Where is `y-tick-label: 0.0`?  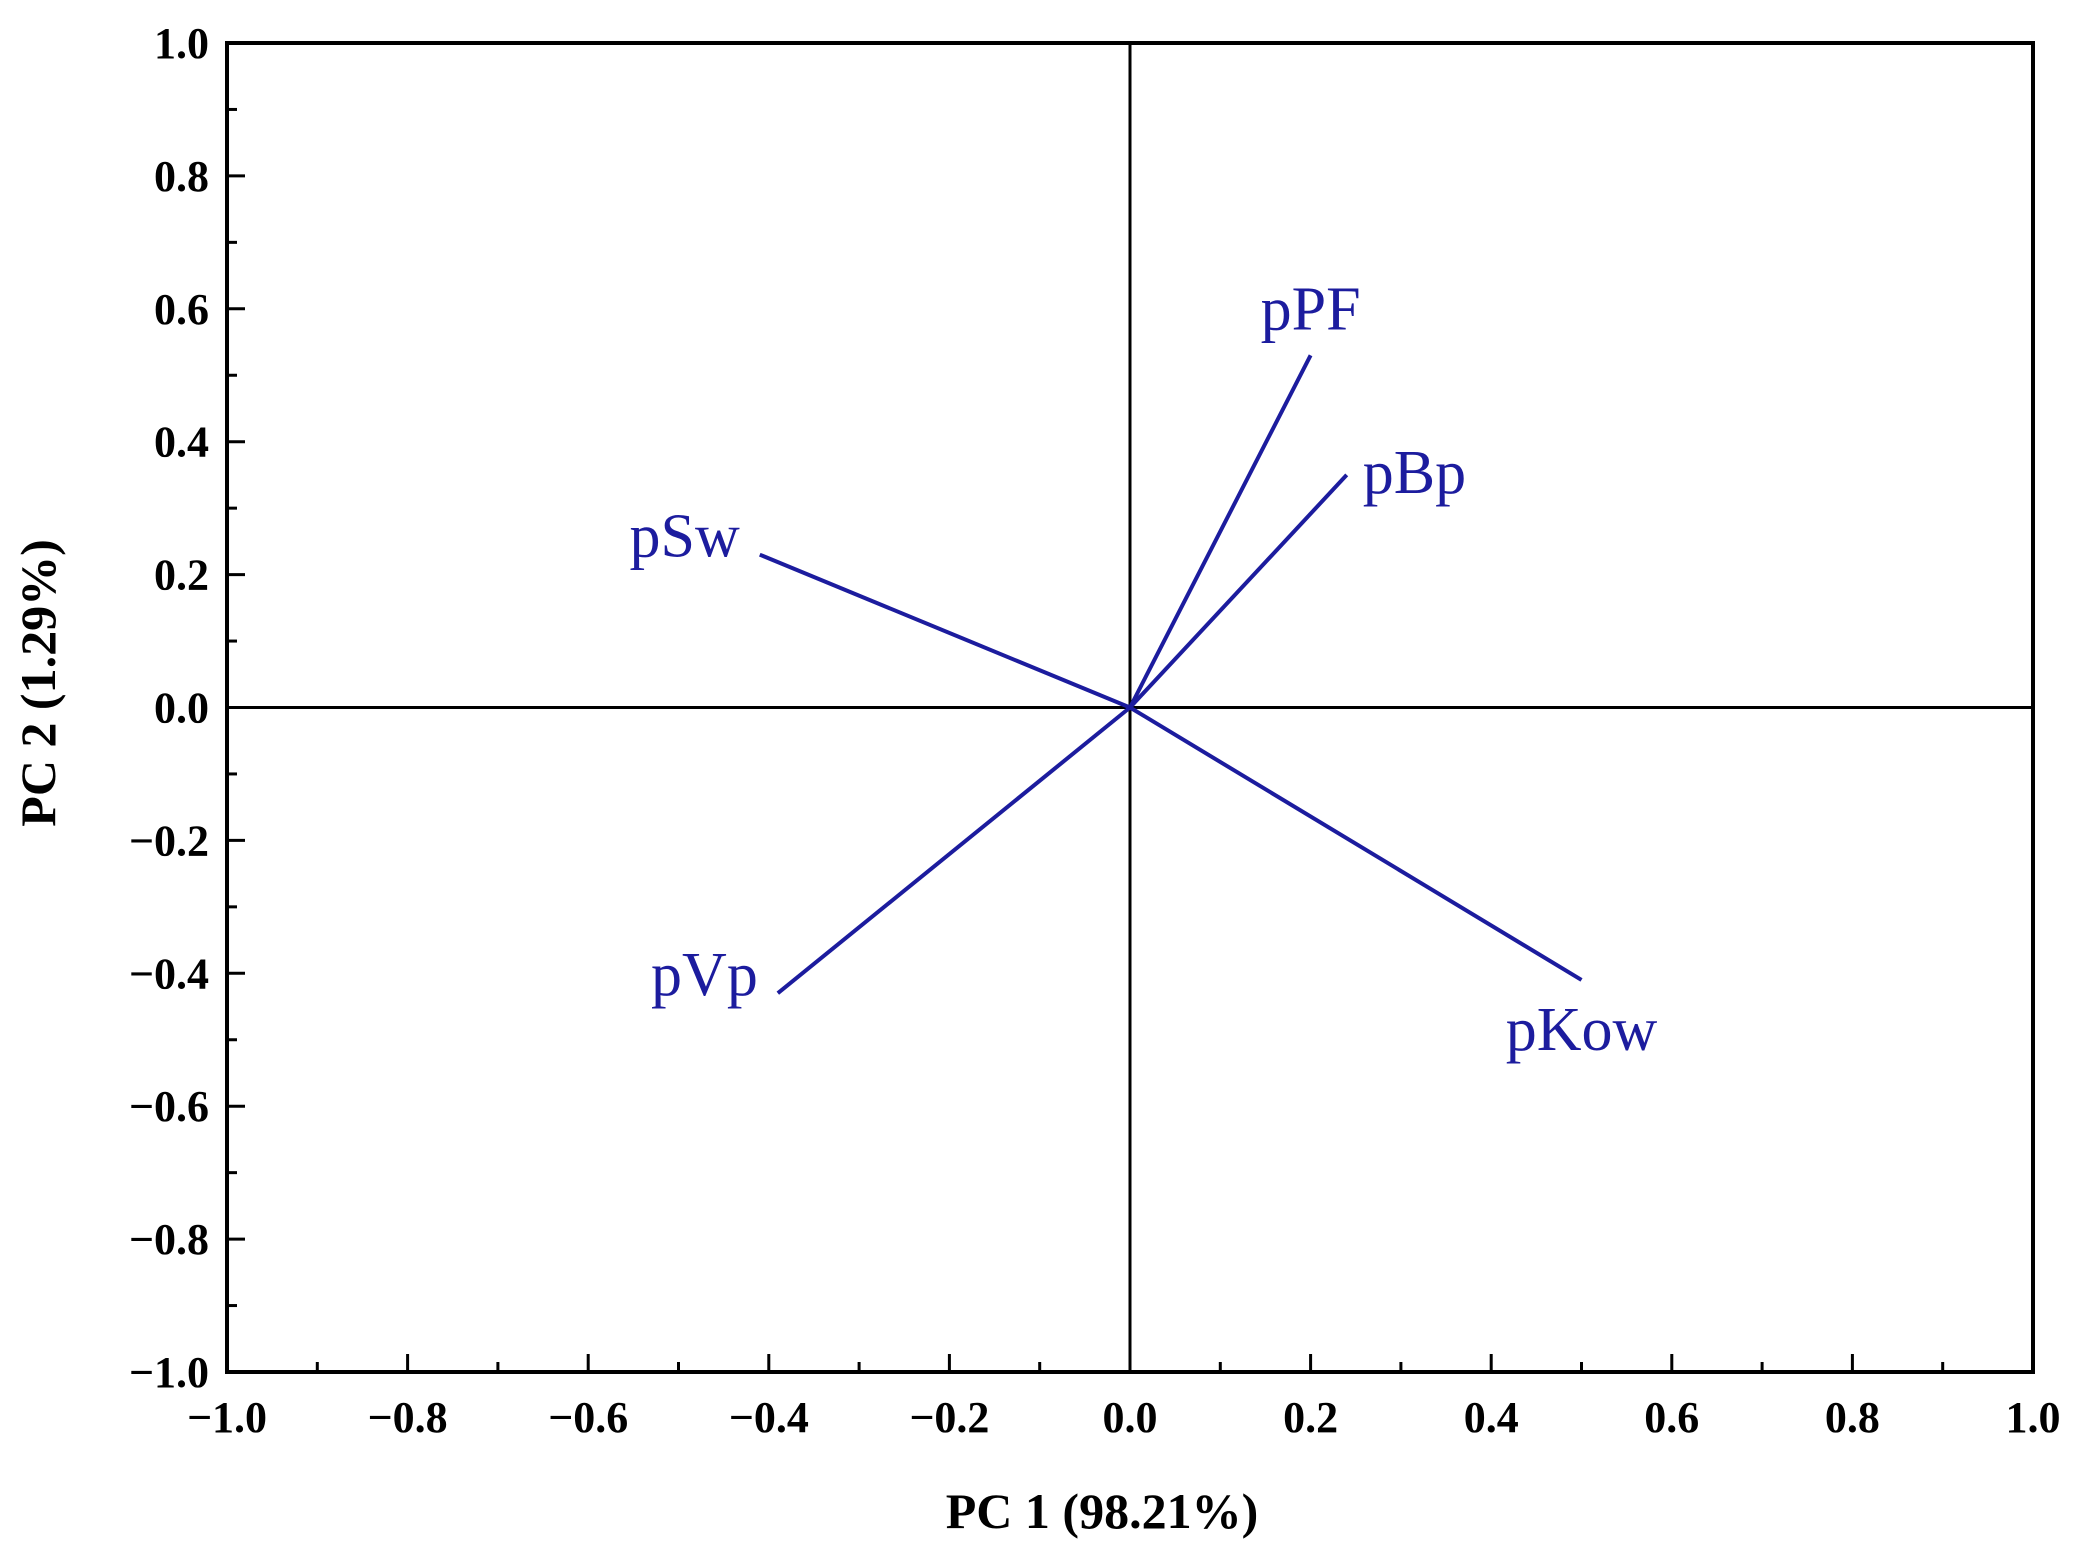
y-tick-label: 0.0 is located at coordinates (181, 708).